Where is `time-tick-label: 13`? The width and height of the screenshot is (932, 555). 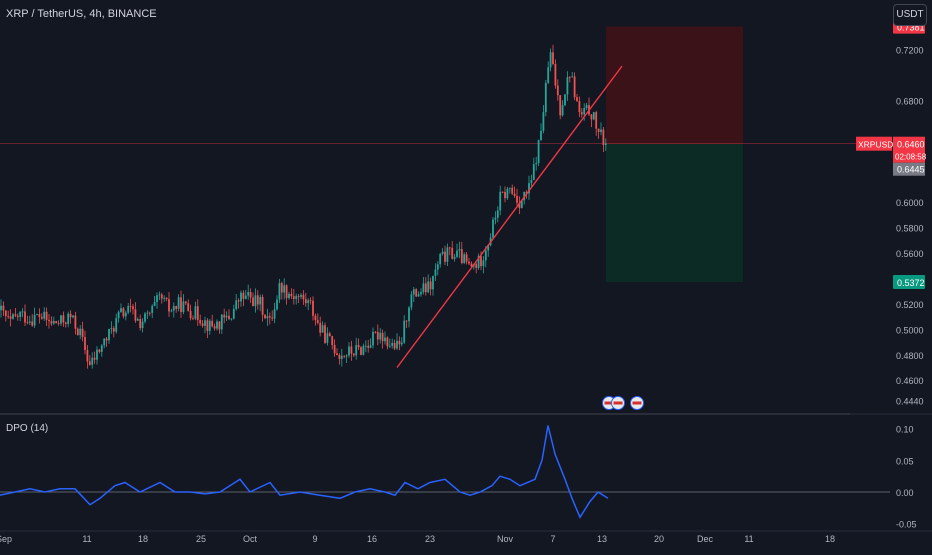
time-tick-label: 13 is located at coordinates (602, 539).